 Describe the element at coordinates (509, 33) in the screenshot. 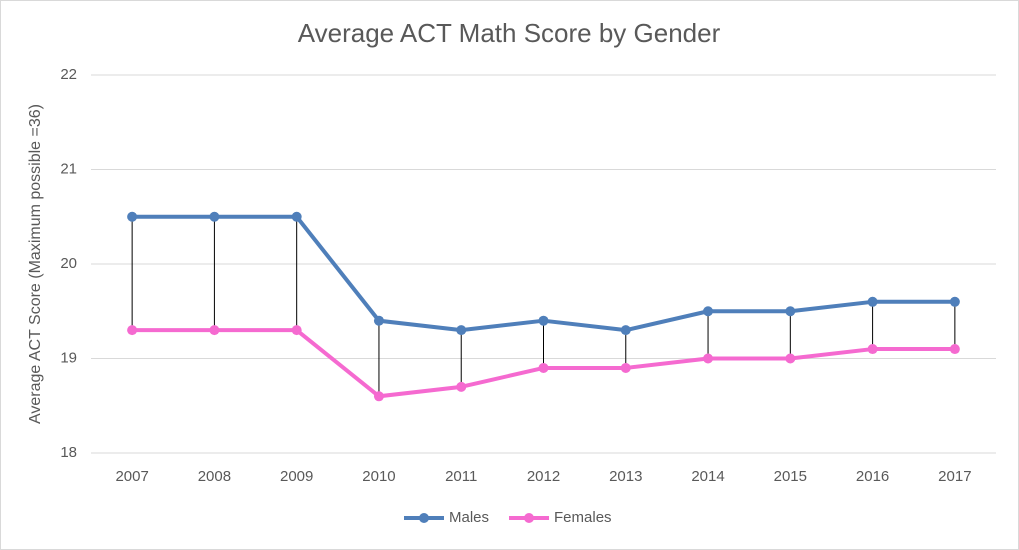

I see `chart-title: Average ACT Math Score by Gender` at that location.